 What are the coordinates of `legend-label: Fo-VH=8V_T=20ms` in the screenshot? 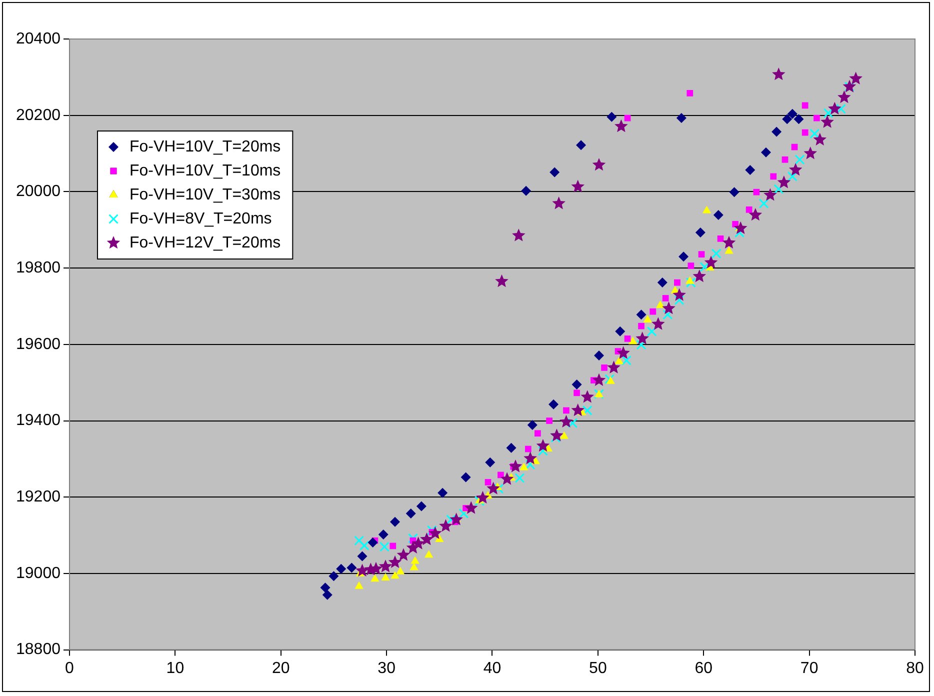 It's located at (200, 219).